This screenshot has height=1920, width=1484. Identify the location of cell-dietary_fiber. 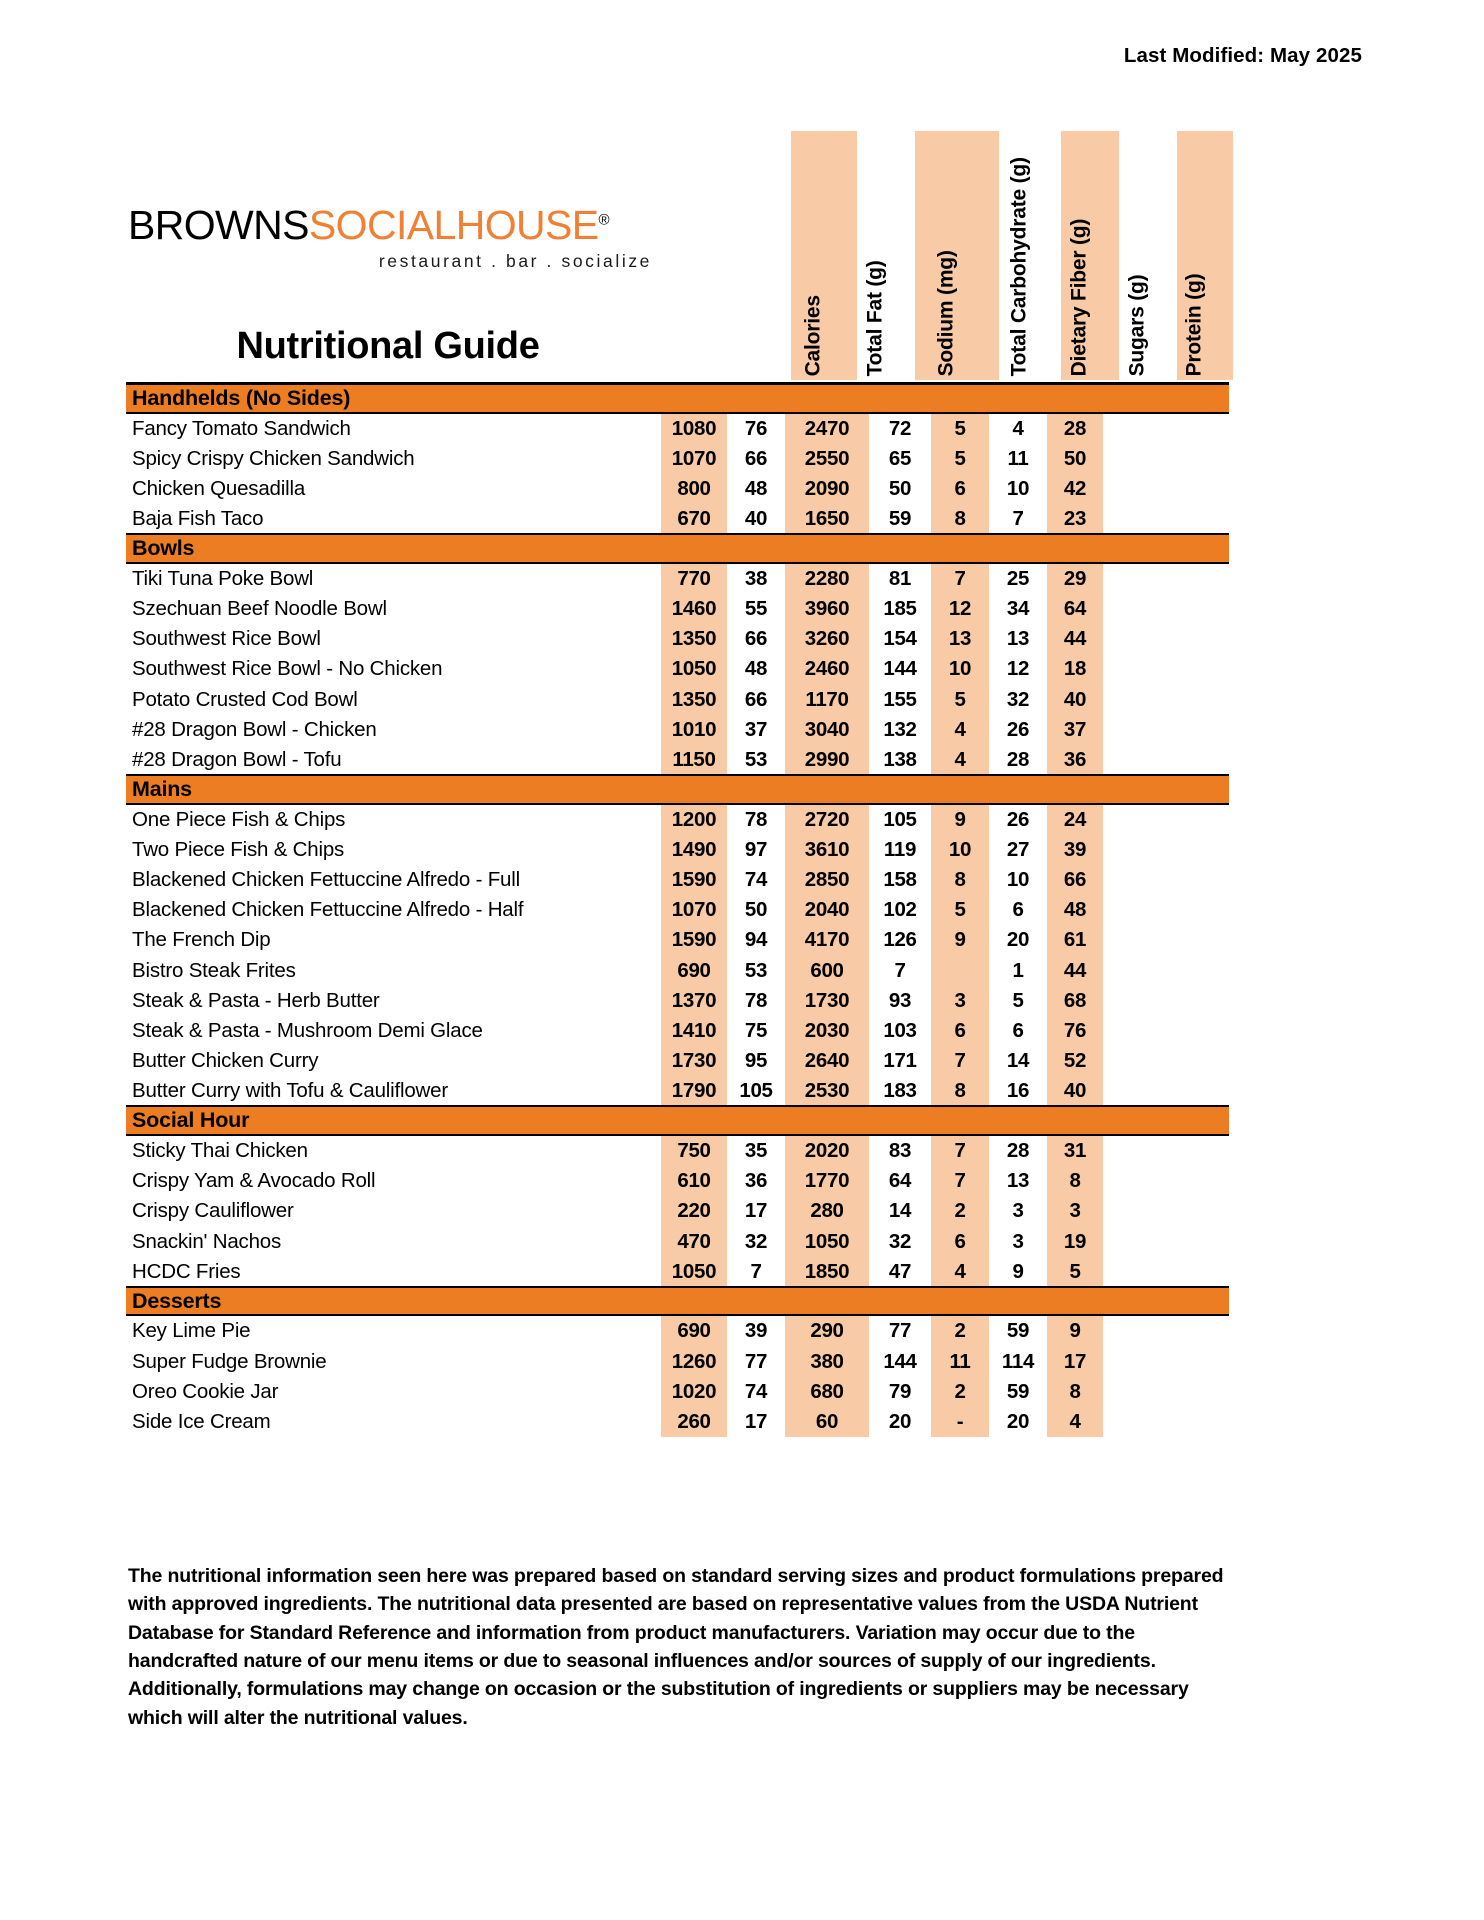
(960, 971).